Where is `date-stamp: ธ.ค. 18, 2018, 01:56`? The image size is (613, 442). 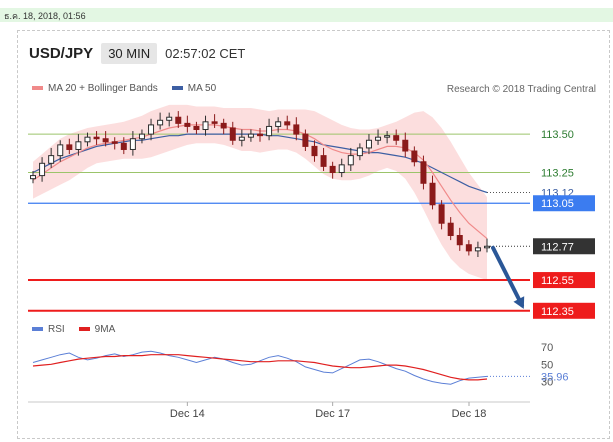
date-stamp: ธ.ค. 18, 2018, 01:56 is located at coordinates (45, 16).